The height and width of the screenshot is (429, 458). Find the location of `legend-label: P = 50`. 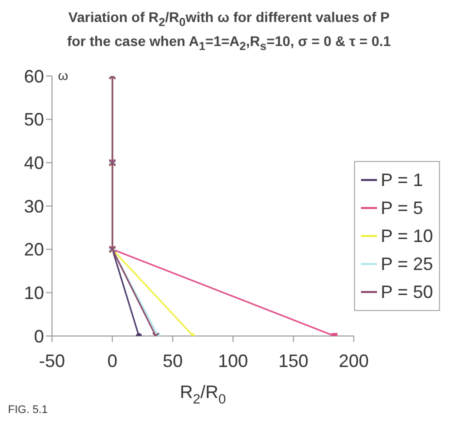

legend-label: P = 50 is located at coordinates (406, 292).